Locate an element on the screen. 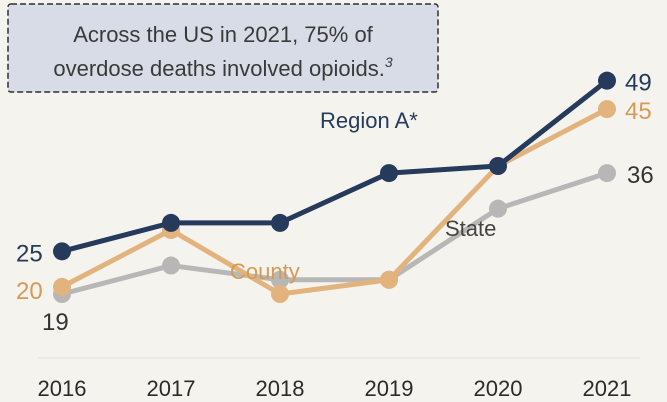 This screenshot has height=402, width=667. callout-line-2: overdose deaths involved opioids.3 is located at coordinates (222, 67).